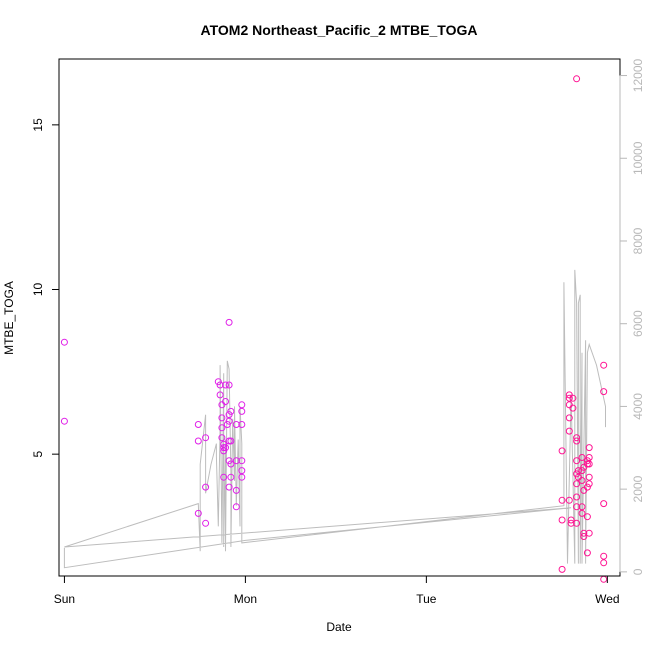 This screenshot has width=650, height=650. What do you see at coordinates (245, 599) in the screenshot?
I see `x-tick-label: Mon` at bounding box center [245, 599].